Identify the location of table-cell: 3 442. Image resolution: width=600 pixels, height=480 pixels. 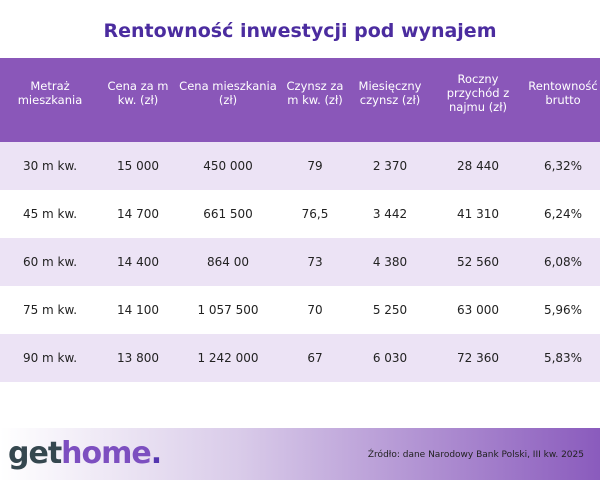
(390, 214).